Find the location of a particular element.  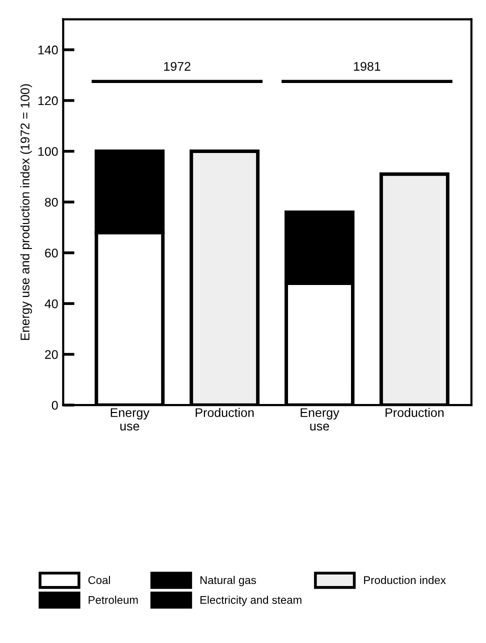

y-tick-label: 80 is located at coordinates (51, 202).